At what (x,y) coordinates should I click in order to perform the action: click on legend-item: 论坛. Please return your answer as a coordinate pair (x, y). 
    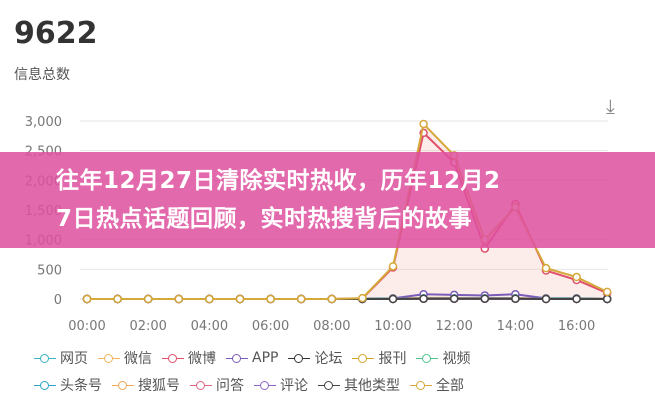
    Looking at the image, I should click on (315, 357).